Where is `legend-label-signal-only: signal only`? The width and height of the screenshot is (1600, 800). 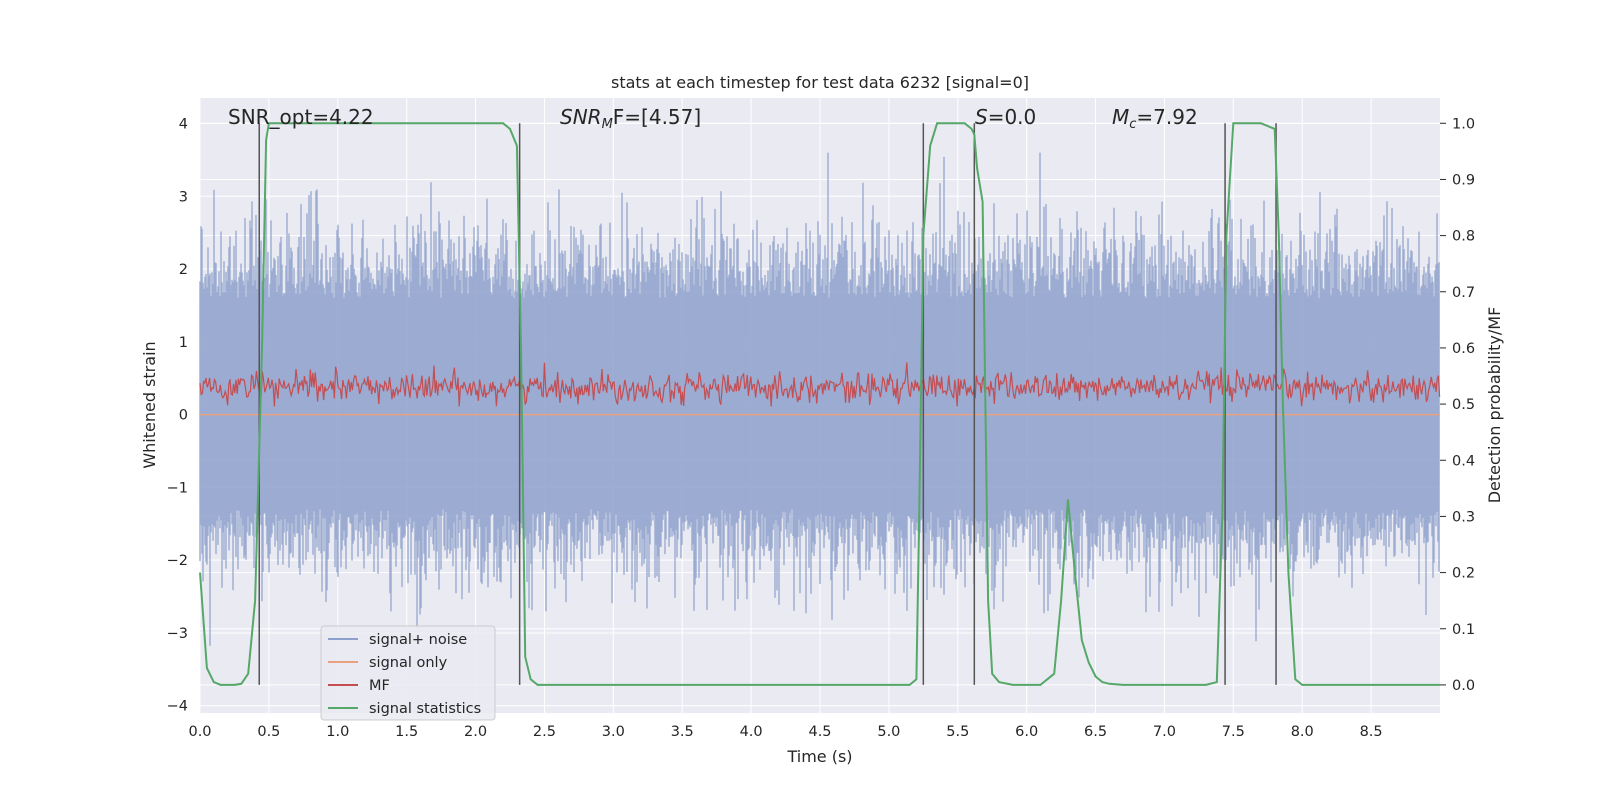 legend-label-signal-only: signal only is located at coordinates (408, 663).